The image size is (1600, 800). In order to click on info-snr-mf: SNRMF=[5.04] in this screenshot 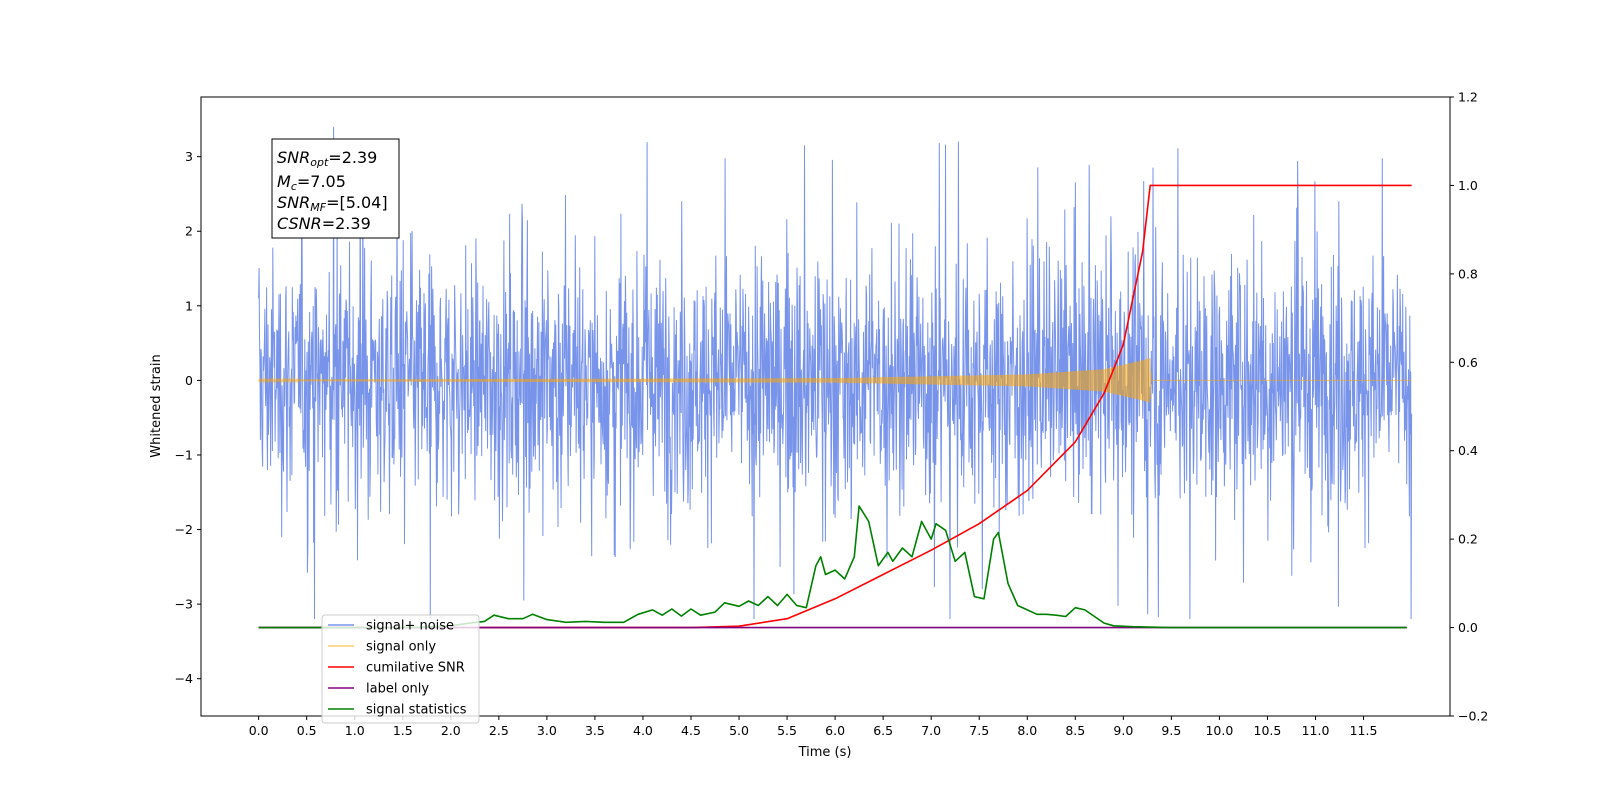, I will do `click(332, 203)`.